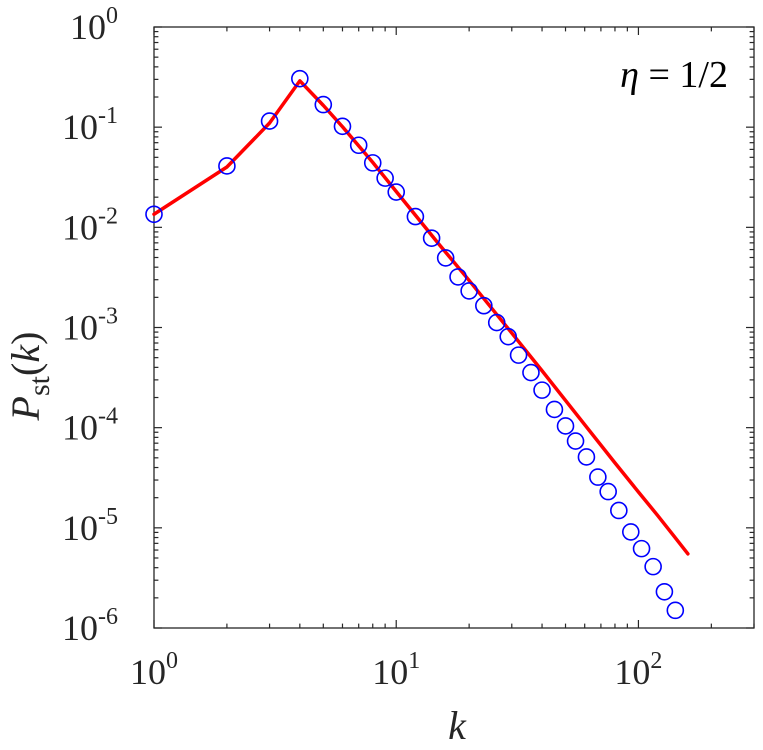  Describe the element at coordinates (25, 353) in the screenshot. I see `y-label-arg: k` at that location.